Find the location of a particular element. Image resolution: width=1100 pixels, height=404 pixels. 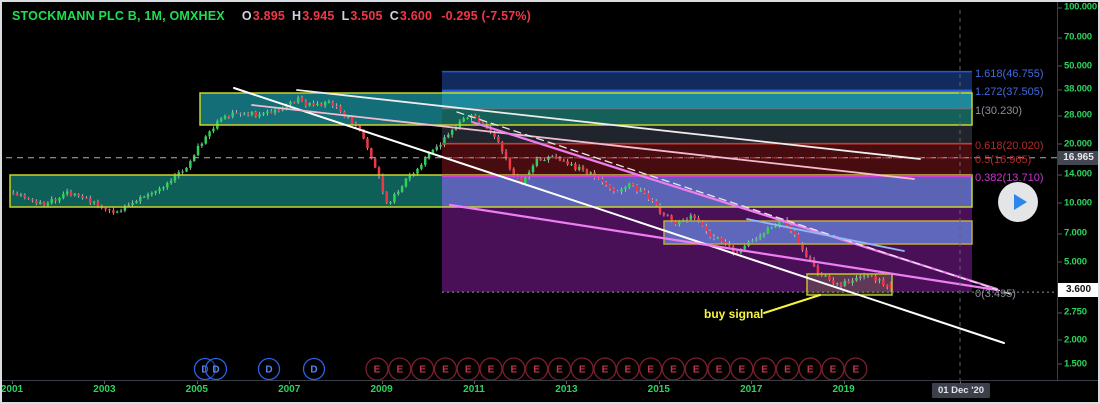

low-value: 3.505 is located at coordinates (366, 16).